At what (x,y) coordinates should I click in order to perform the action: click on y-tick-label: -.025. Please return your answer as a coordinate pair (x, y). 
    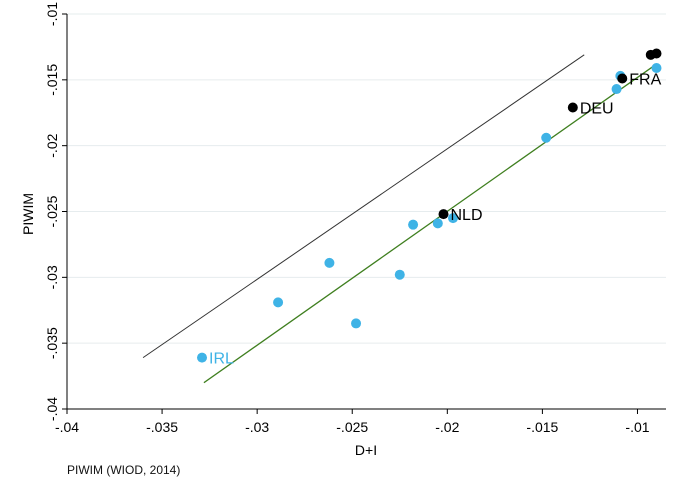
    Looking at the image, I should click on (52, 211).